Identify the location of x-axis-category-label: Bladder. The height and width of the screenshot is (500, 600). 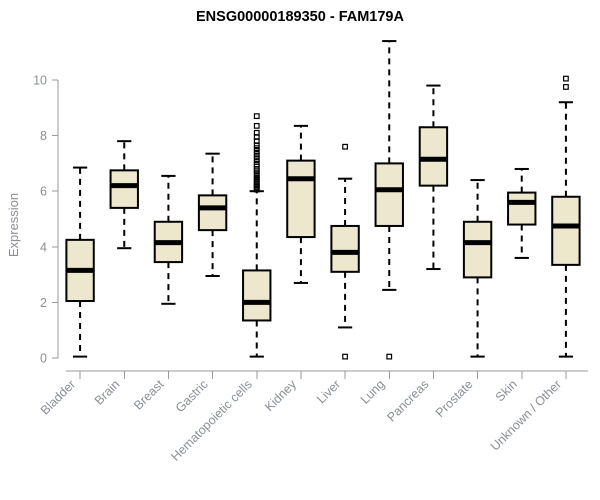
(58, 397).